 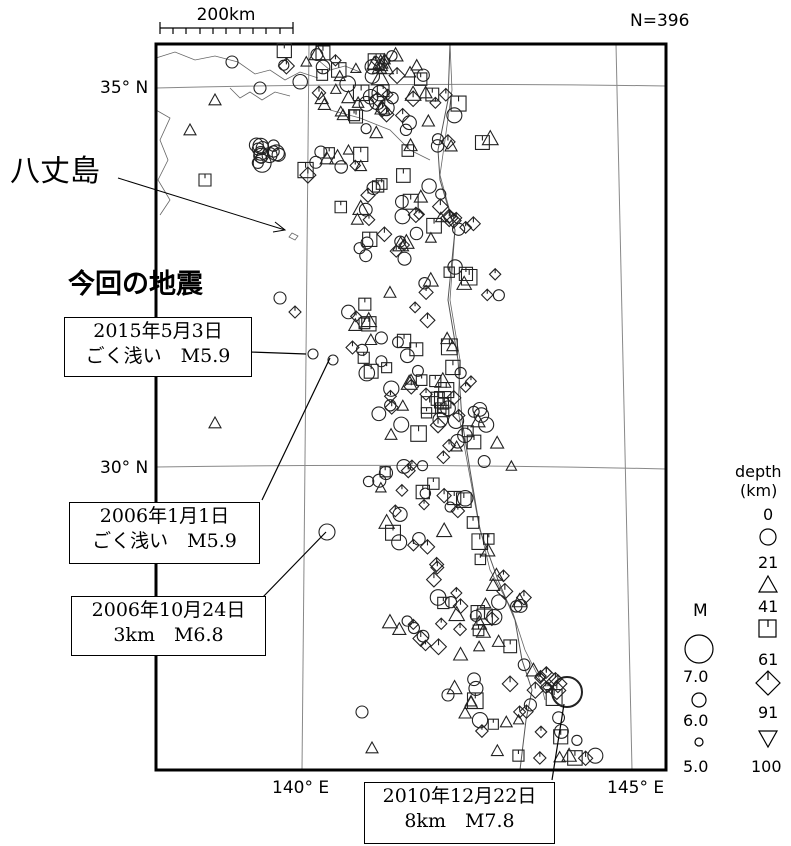 What do you see at coordinates (168, 610) in the screenshot?
I see `callout-date: 2006年10月24日` at bounding box center [168, 610].